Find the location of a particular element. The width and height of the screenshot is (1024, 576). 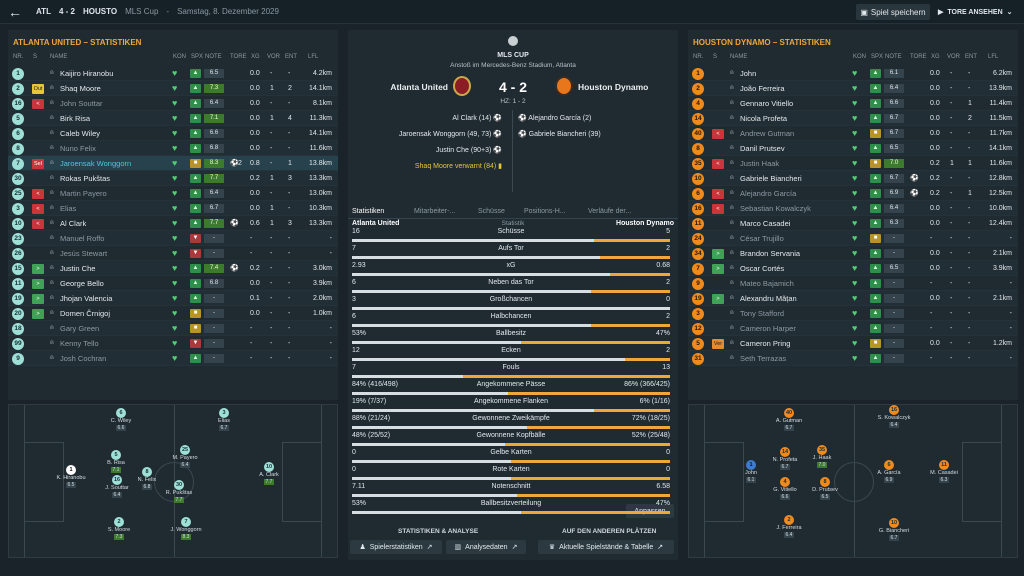

player-row: 6 < ⍝ Alejandro García ♥ ▲ 6.9 ⚽ 0.2 - 1 12.5km is located at coordinates (853, 193).